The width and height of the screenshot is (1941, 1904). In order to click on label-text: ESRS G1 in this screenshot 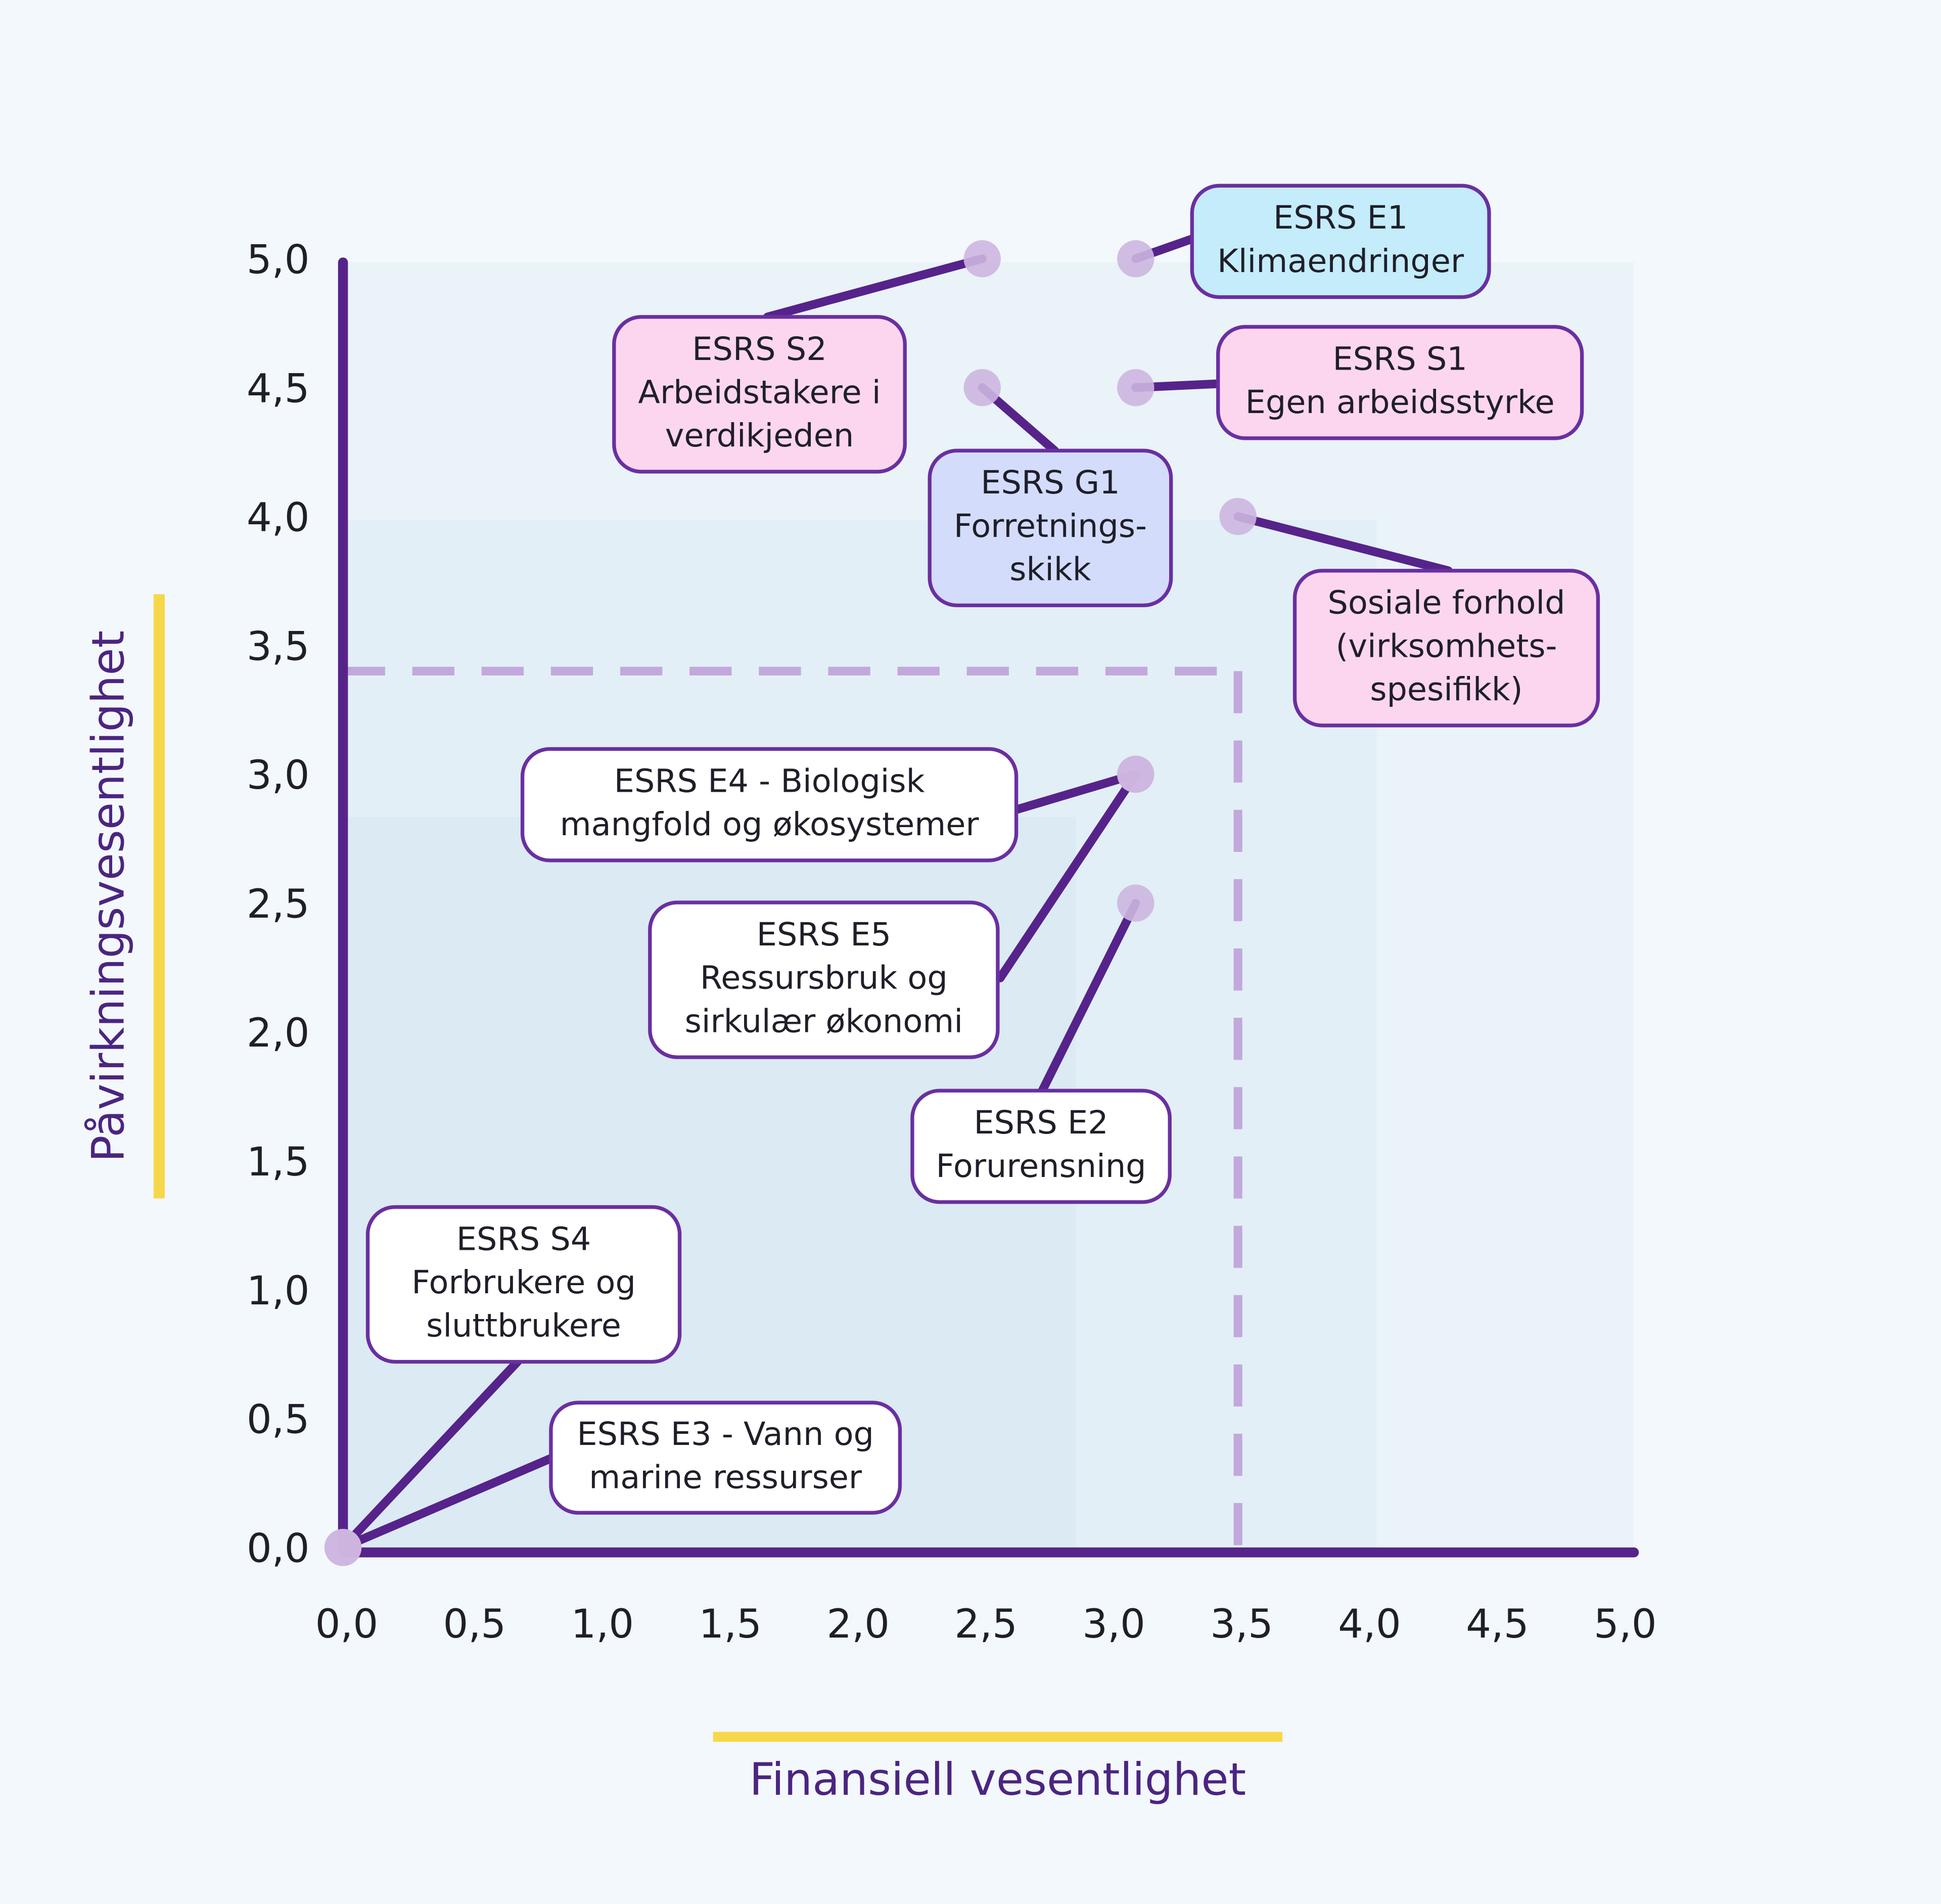, I will do `click(1050, 483)`.